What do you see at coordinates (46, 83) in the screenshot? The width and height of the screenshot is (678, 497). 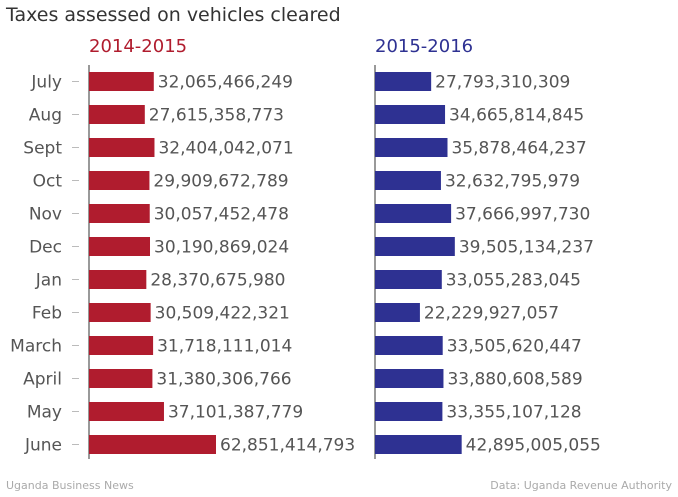 I see `category-label: July` at bounding box center [46, 83].